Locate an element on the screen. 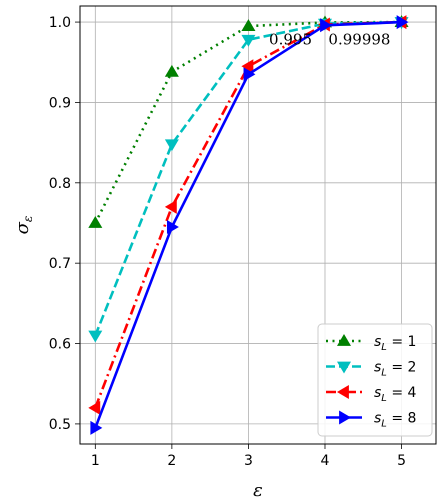 This screenshot has height=504, width=440. y-axis-title-sub: ε is located at coordinates (28, 219).